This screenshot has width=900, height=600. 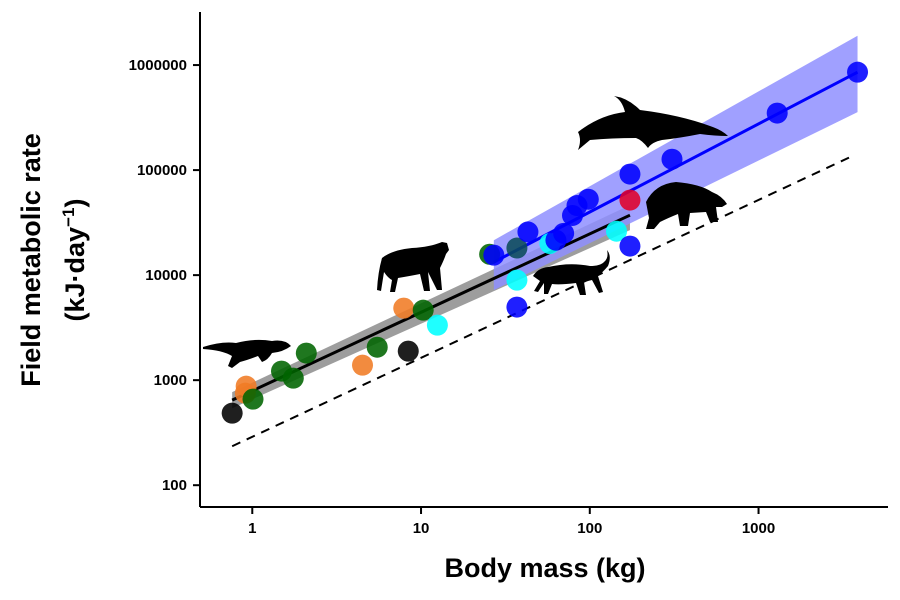 I want to click on y-tick-label: 1000000, so click(x=158, y=65).